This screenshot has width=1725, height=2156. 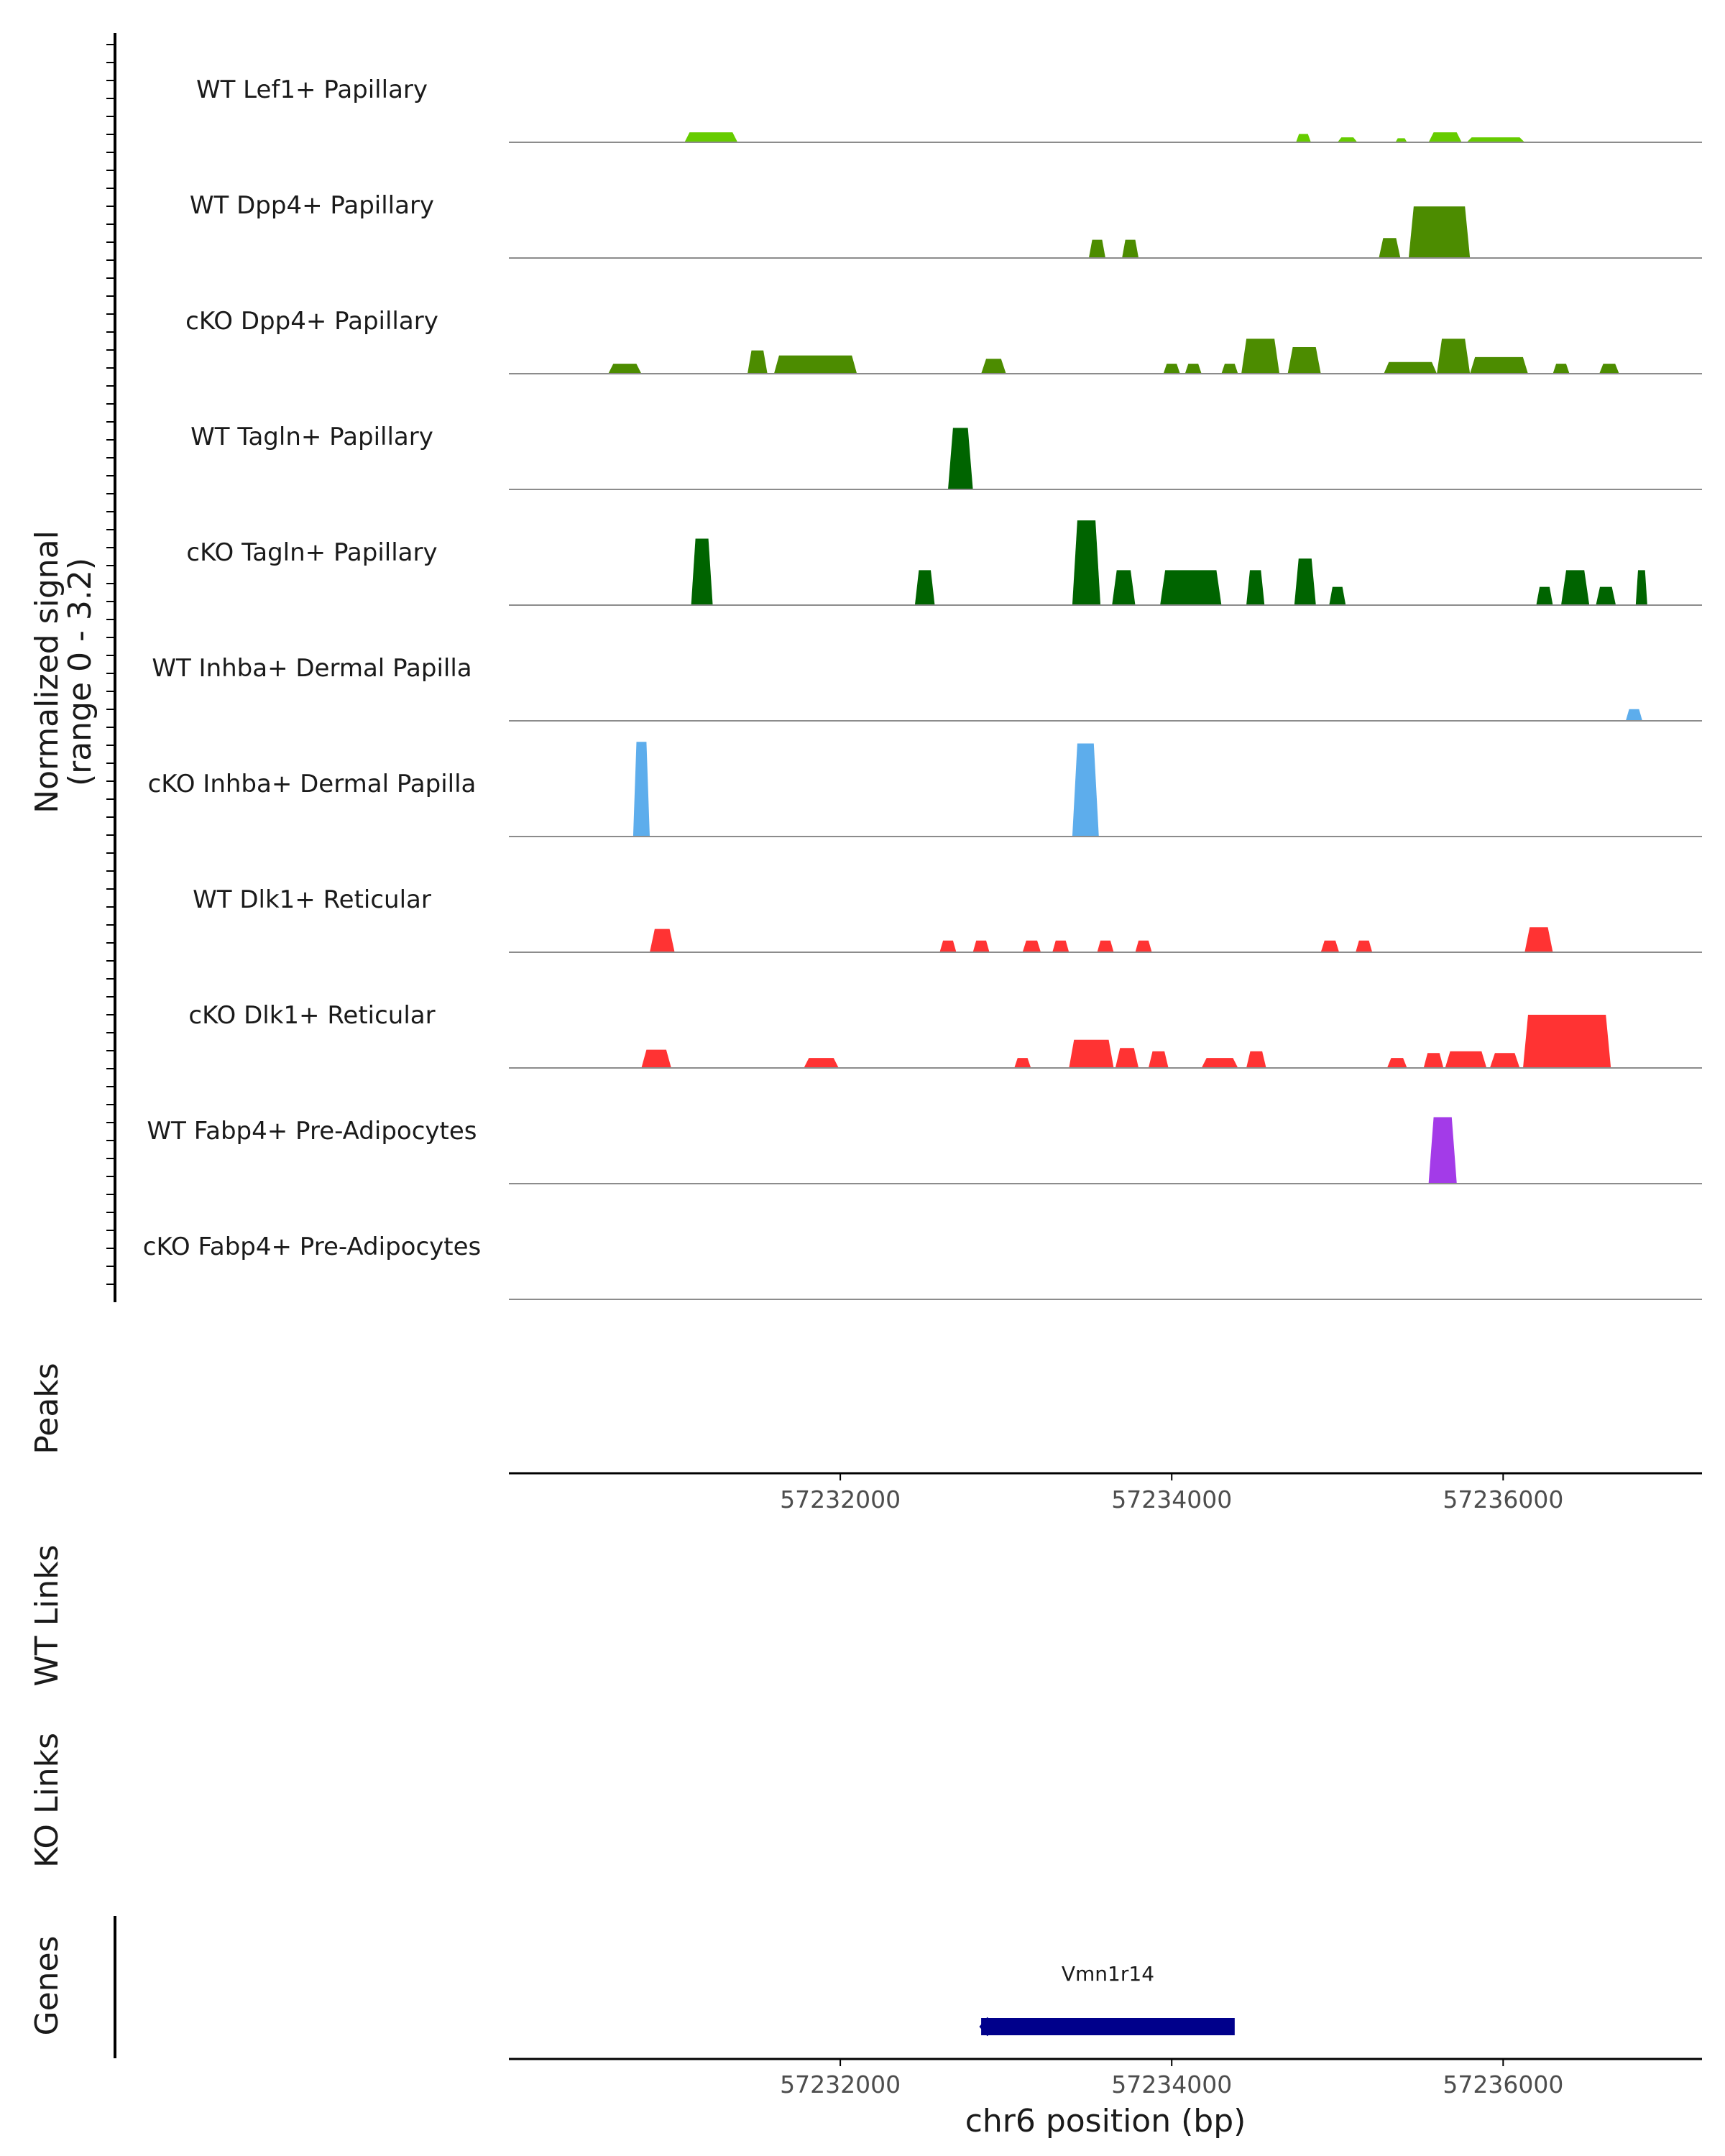 What do you see at coordinates (949, 109) in the screenshot?
I see `coverage-track: WT Lef1+ Papillary` at bounding box center [949, 109].